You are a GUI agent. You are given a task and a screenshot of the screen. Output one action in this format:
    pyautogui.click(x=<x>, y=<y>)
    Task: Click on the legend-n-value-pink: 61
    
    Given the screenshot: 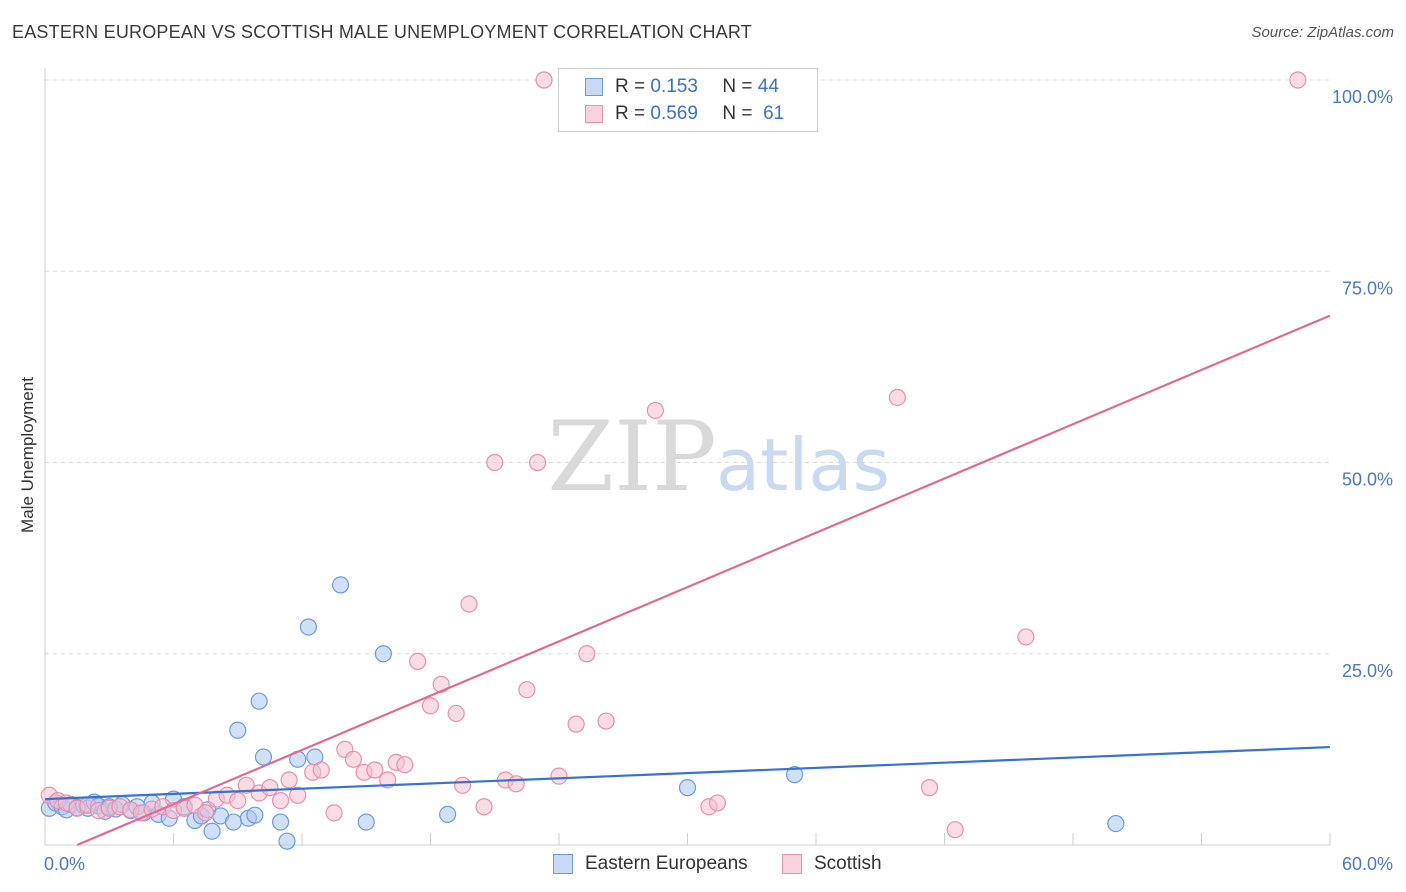 What is the action you would take?
    pyautogui.click(x=774, y=113)
    